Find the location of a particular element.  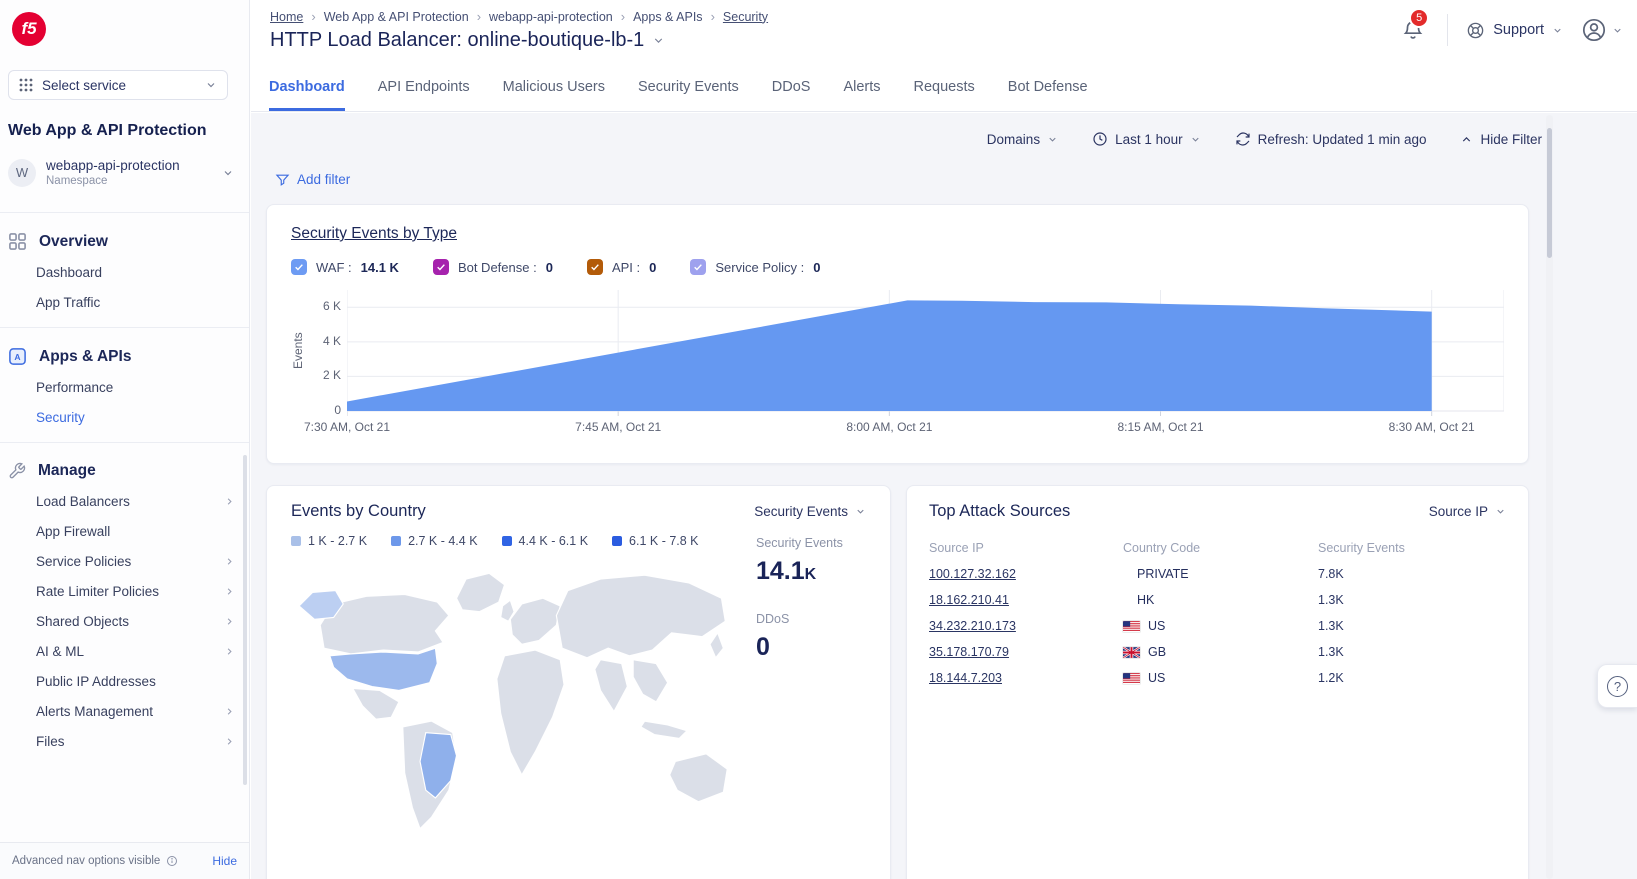

sidebar-item-app-firewall: App Firewall is located at coordinates (124, 531).